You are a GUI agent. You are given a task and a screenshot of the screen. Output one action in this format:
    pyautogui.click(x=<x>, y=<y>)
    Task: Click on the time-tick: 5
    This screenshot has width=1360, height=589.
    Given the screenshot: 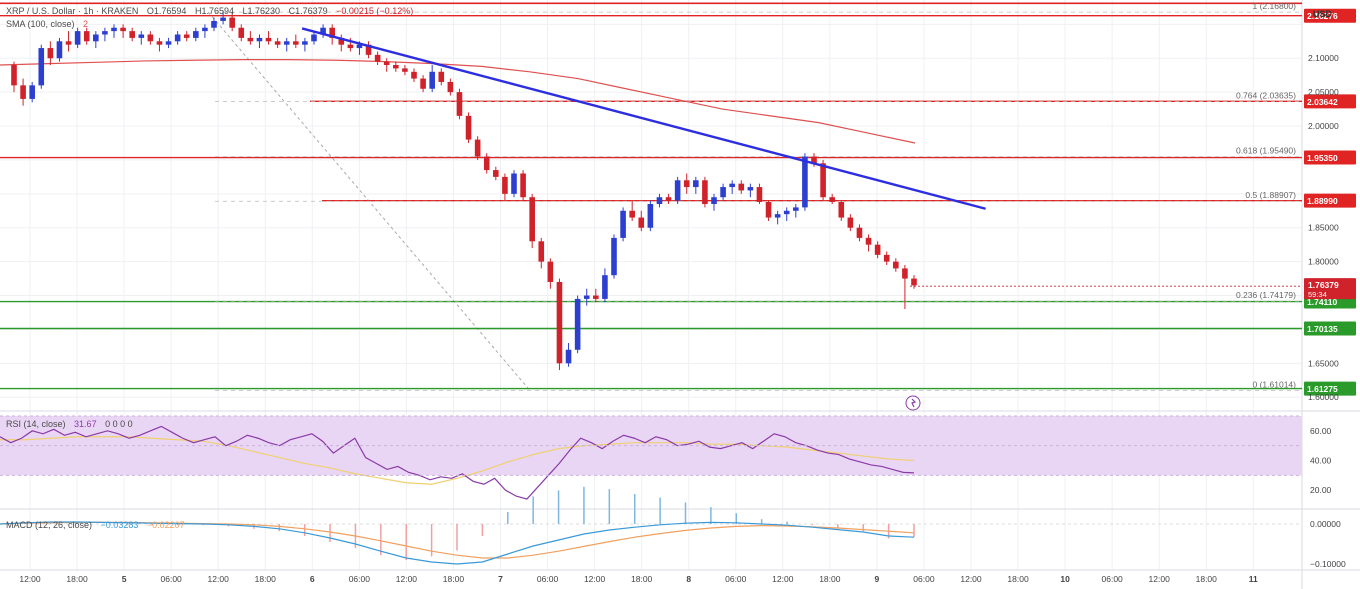 What is the action you would take?
    pyautogui.click(x=124, y=579)
    